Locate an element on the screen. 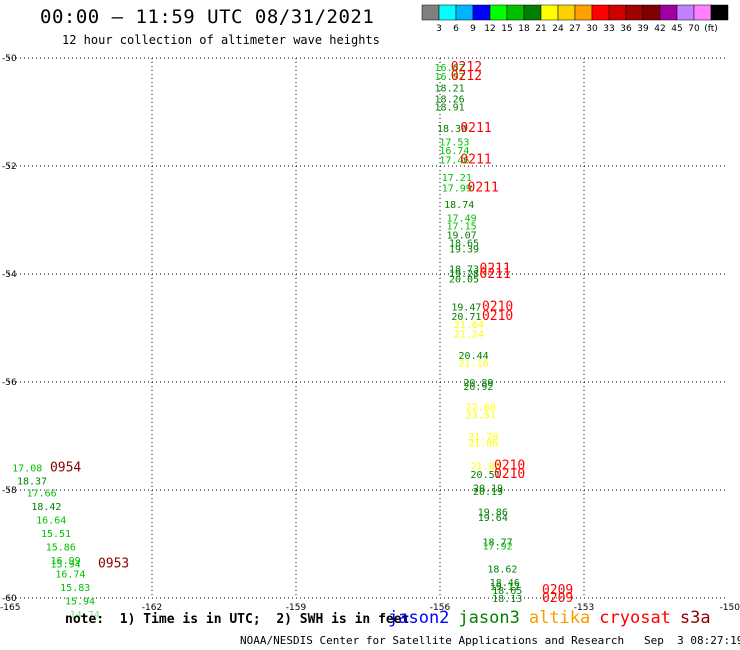 Image resolution: width=740 pixels, height=650 pixels. swh-value-label: 19.64 is located at coordinates (493, 518).